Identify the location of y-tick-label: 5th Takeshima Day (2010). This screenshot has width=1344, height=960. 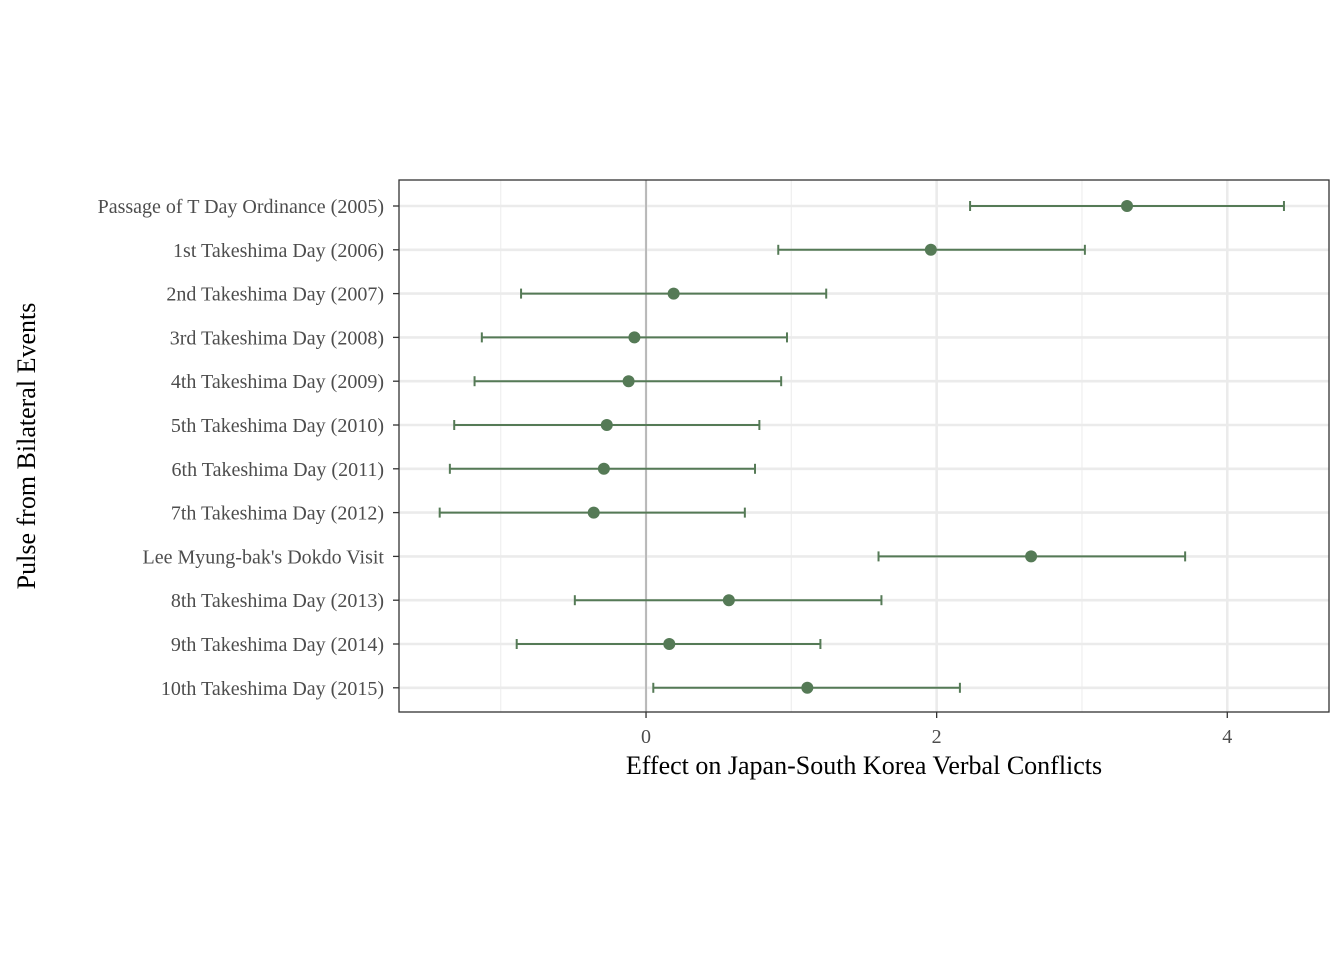
(277, 426).